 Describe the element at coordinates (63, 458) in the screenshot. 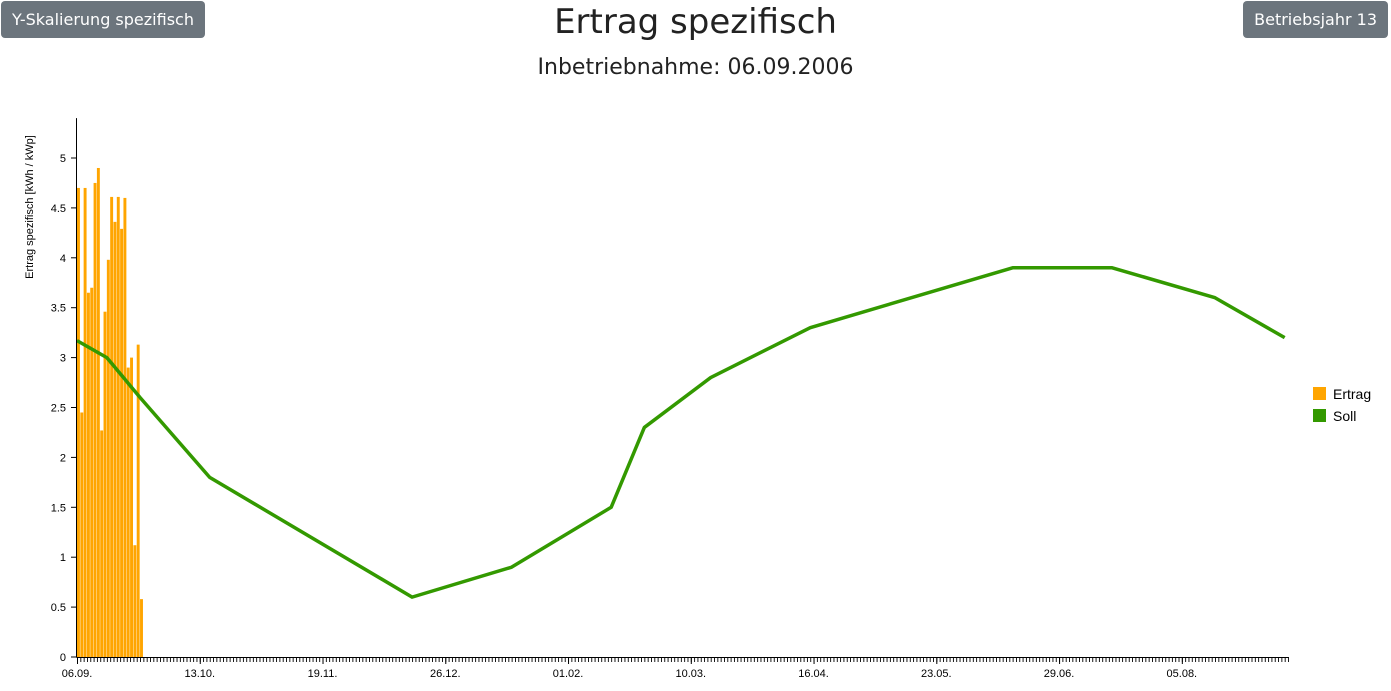

I see `y-tick-label: 2` at that location.